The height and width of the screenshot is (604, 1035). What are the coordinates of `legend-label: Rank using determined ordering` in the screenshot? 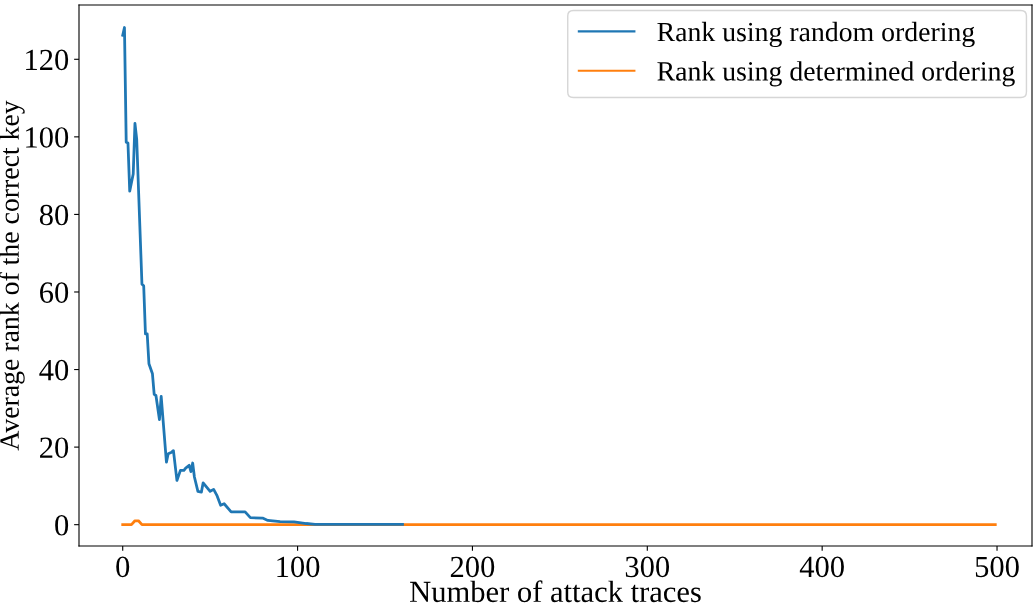 It's located at (836, 74).